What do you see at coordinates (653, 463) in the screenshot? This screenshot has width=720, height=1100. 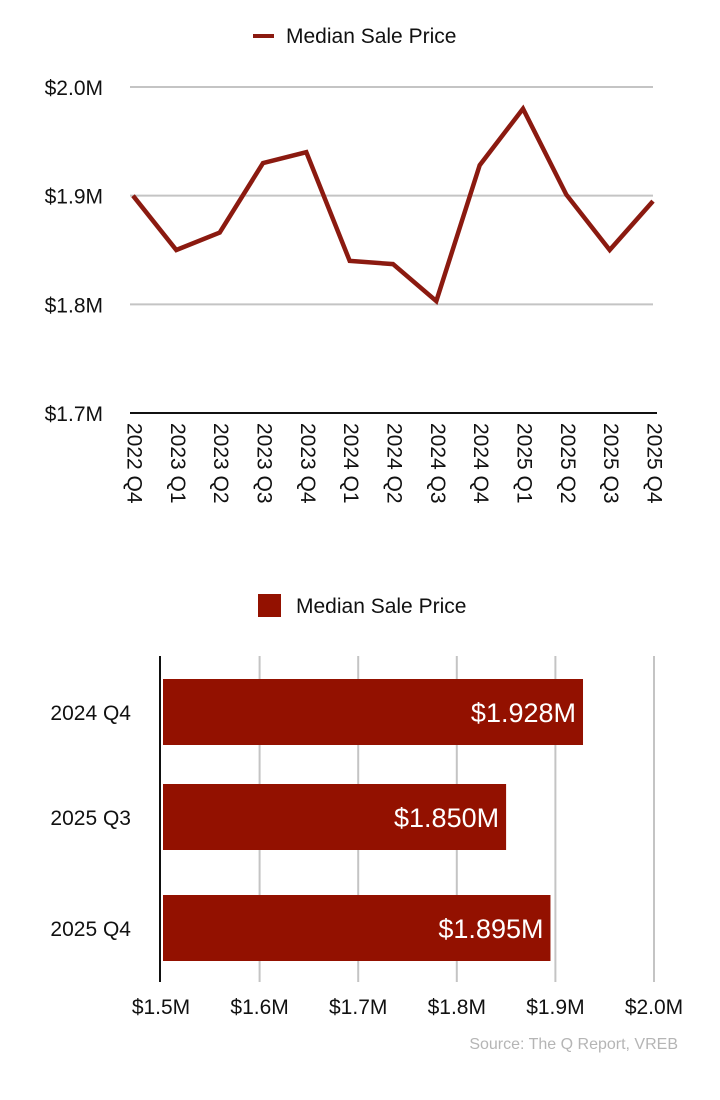 I see `x-tick-label: 2025 Q4` at bounding box center [653, 463].